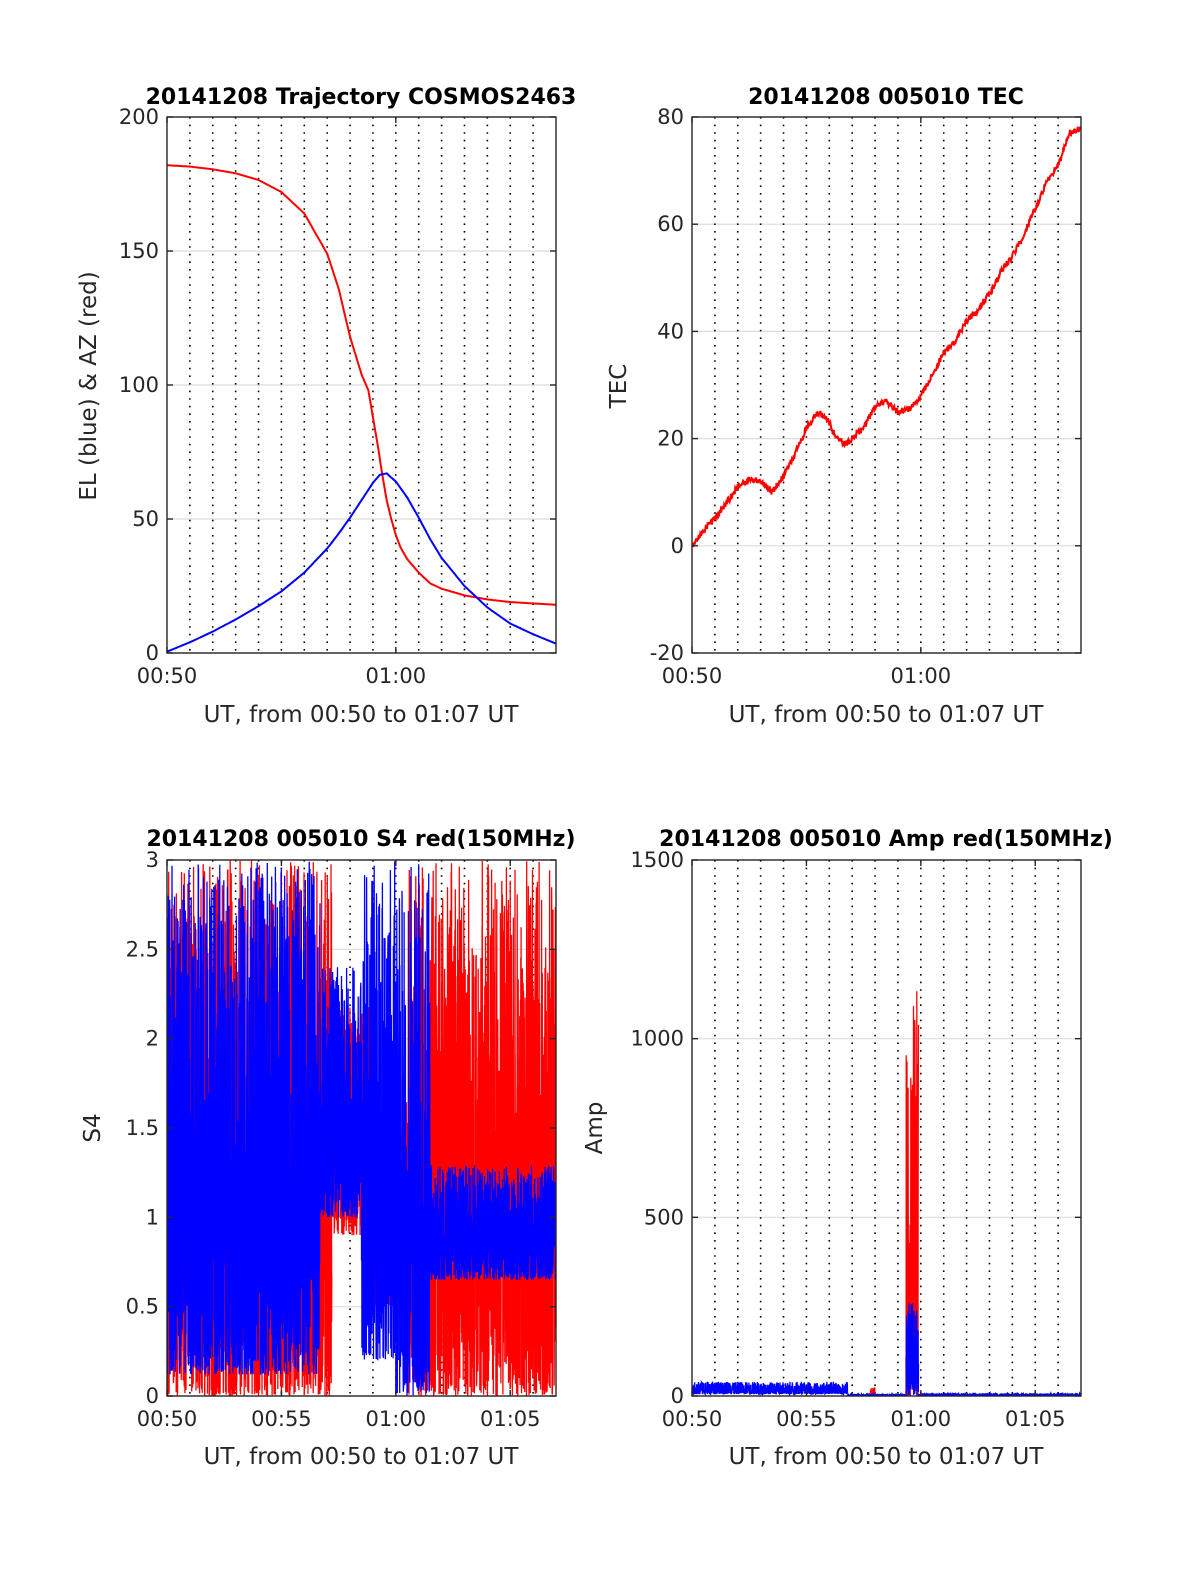 The width and height of the screenshot is (1200, 1575). I want to click on amp-x-label: UT, from 00:50 to 01:07 UT, so click(887, 1457).